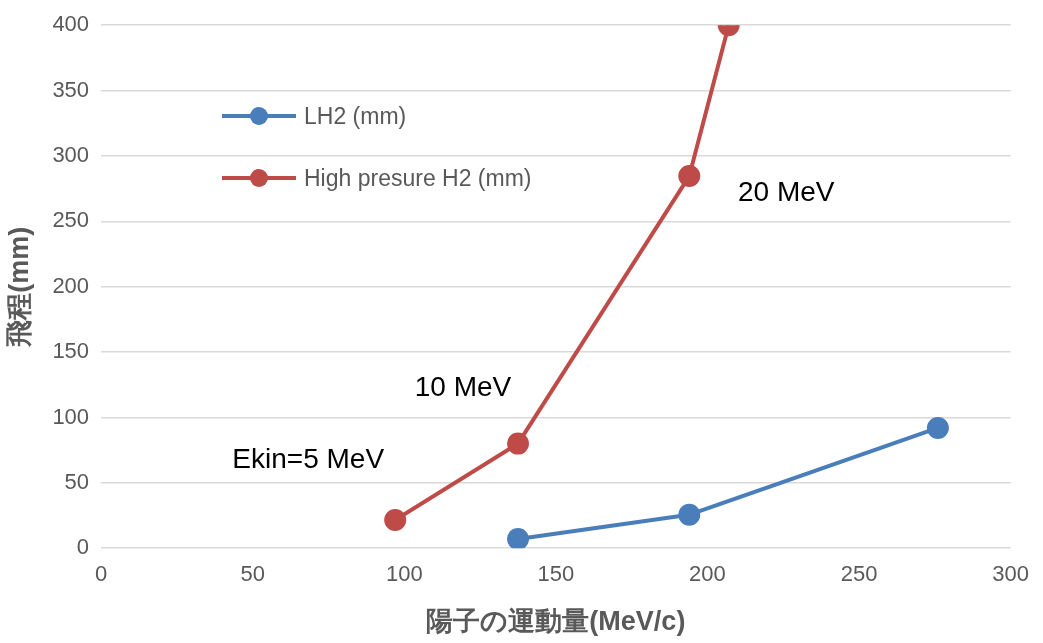  What do you see at coordinates (71, 24) in the screenshot?
I see `y-tick-label: 400` at bounding box center [71, 24].